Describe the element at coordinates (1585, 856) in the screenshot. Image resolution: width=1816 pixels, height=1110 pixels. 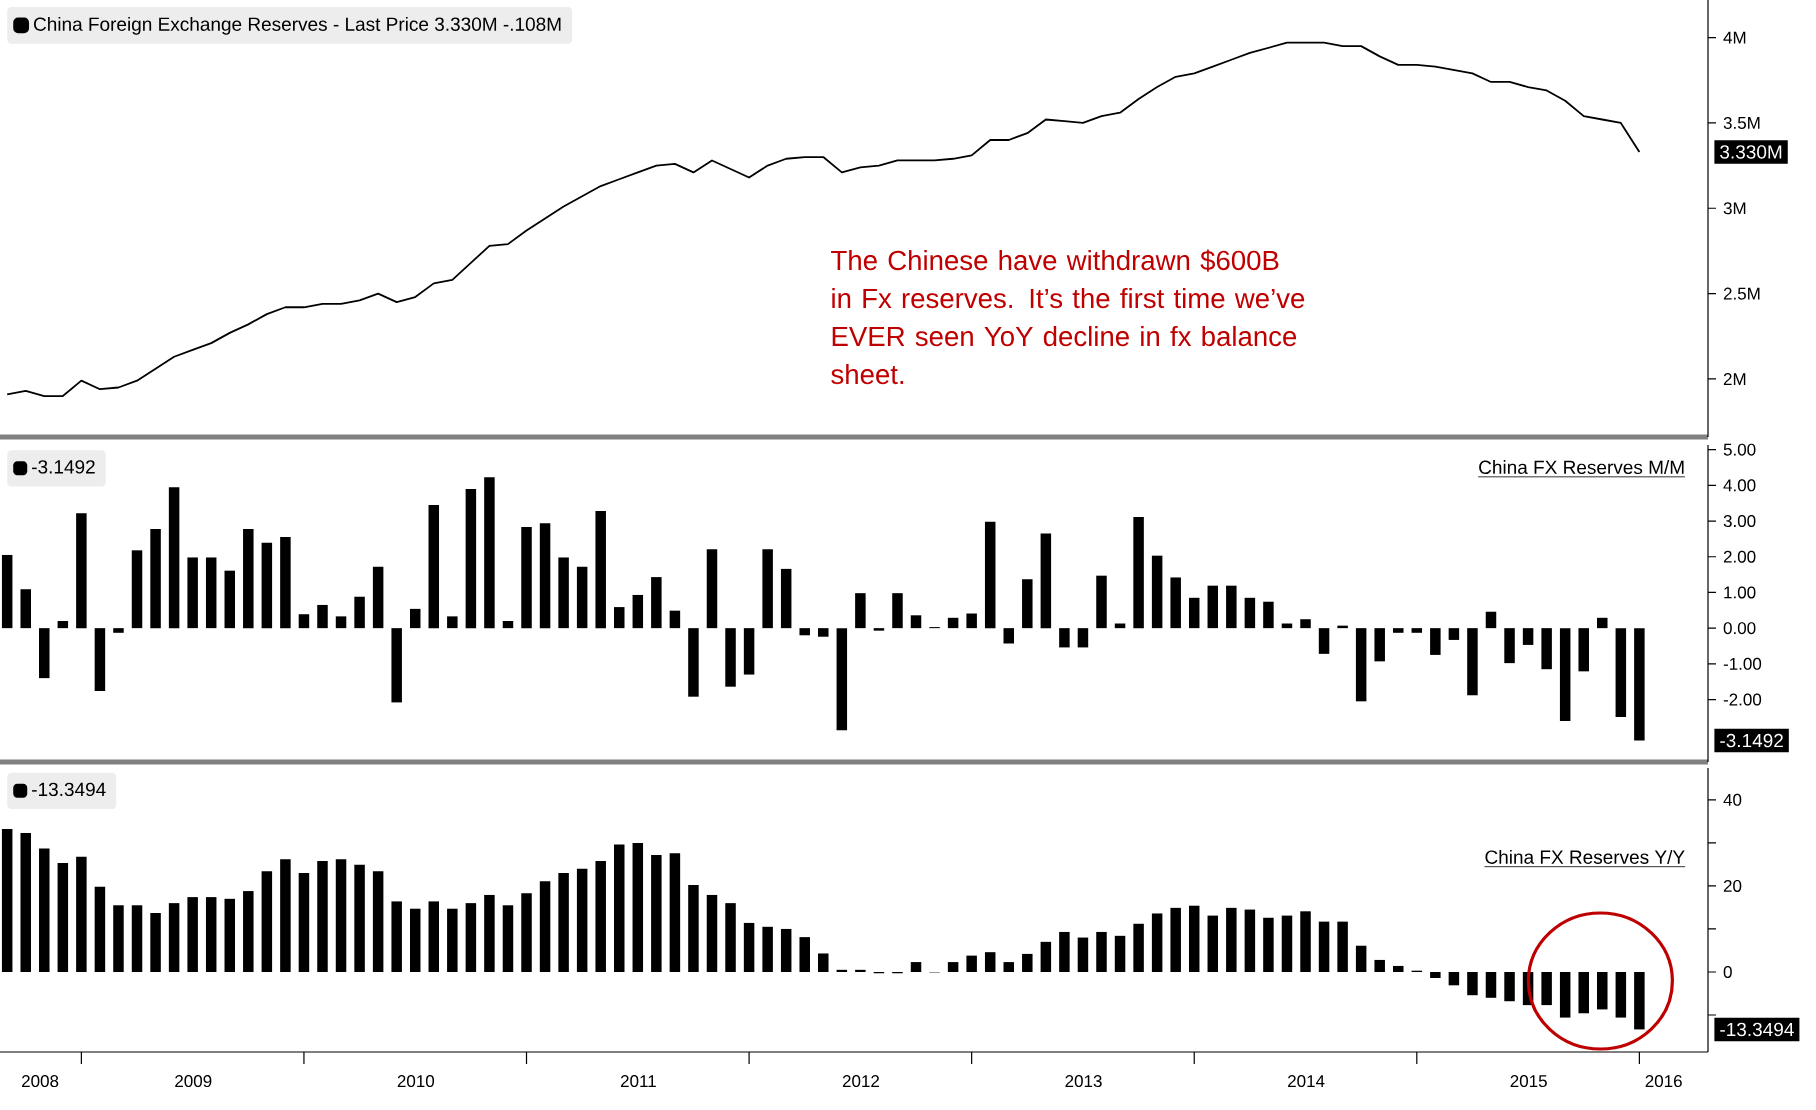
I see `text: China FX Reserves Y/Y` at that location.